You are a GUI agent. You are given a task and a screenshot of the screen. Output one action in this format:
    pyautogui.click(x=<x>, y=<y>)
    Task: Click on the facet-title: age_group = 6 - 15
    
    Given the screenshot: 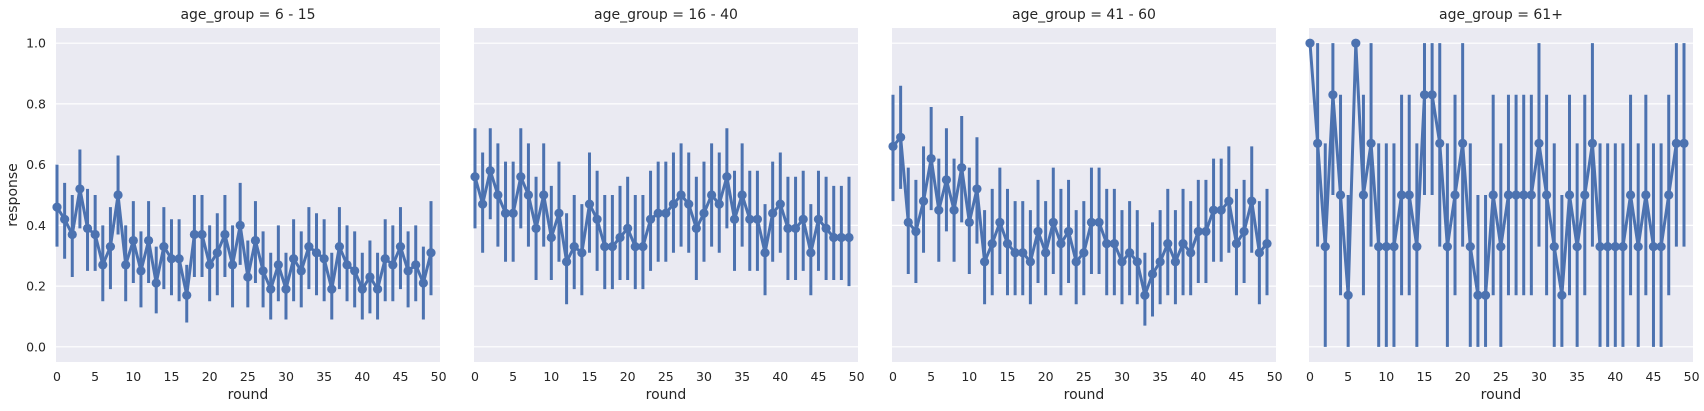 What is the action you would take?
    pyautogui.click(x=247, y=15)
    